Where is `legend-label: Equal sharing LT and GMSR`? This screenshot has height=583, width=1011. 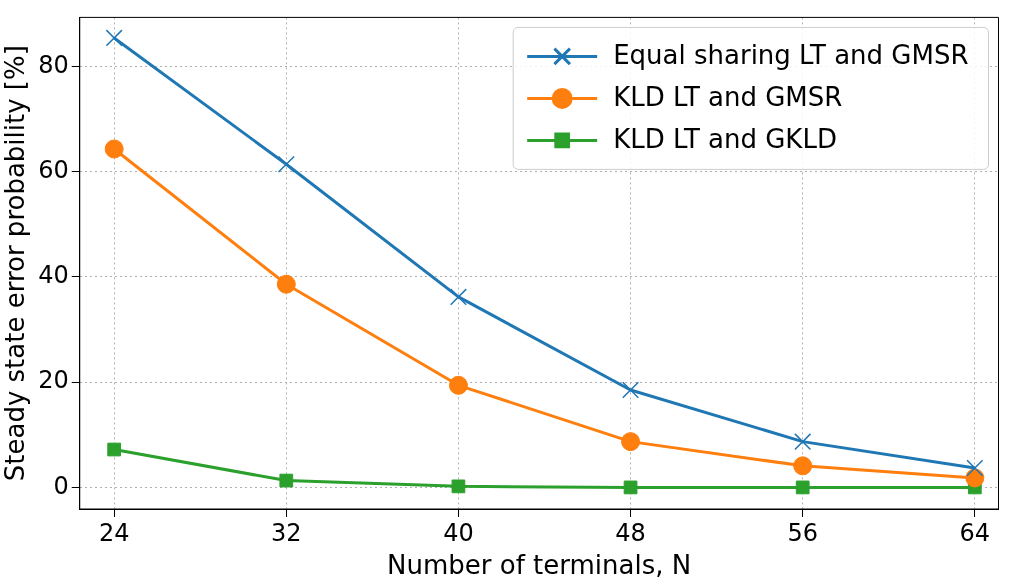 legend-label: Equal sharing LT and GMSR is located at coordinates (791, 55).